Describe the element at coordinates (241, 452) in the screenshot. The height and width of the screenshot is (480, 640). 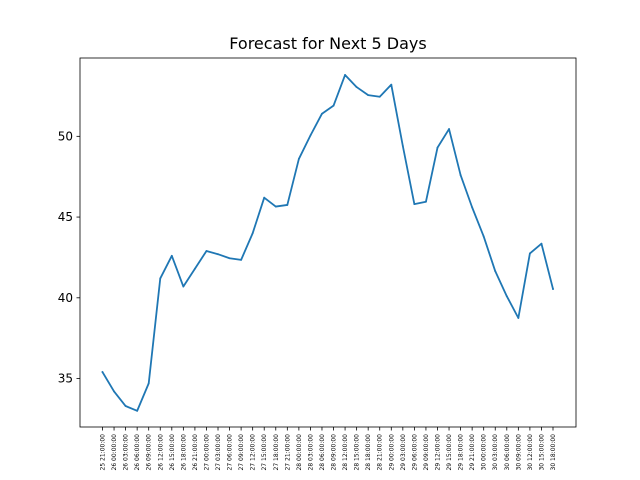
I see `x-tick-label: 27 09:00:00` at that location.